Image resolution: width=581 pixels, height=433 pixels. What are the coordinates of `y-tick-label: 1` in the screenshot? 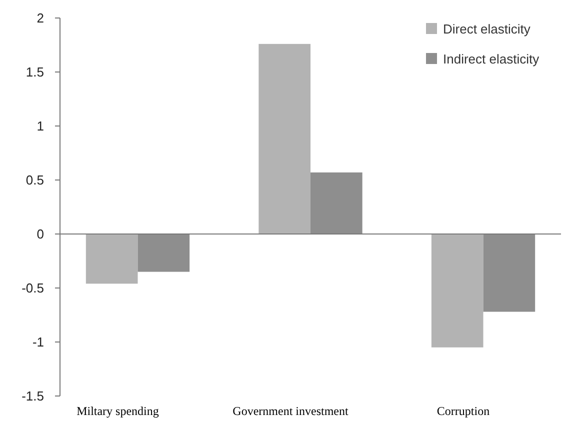 It's located at (40, 126).